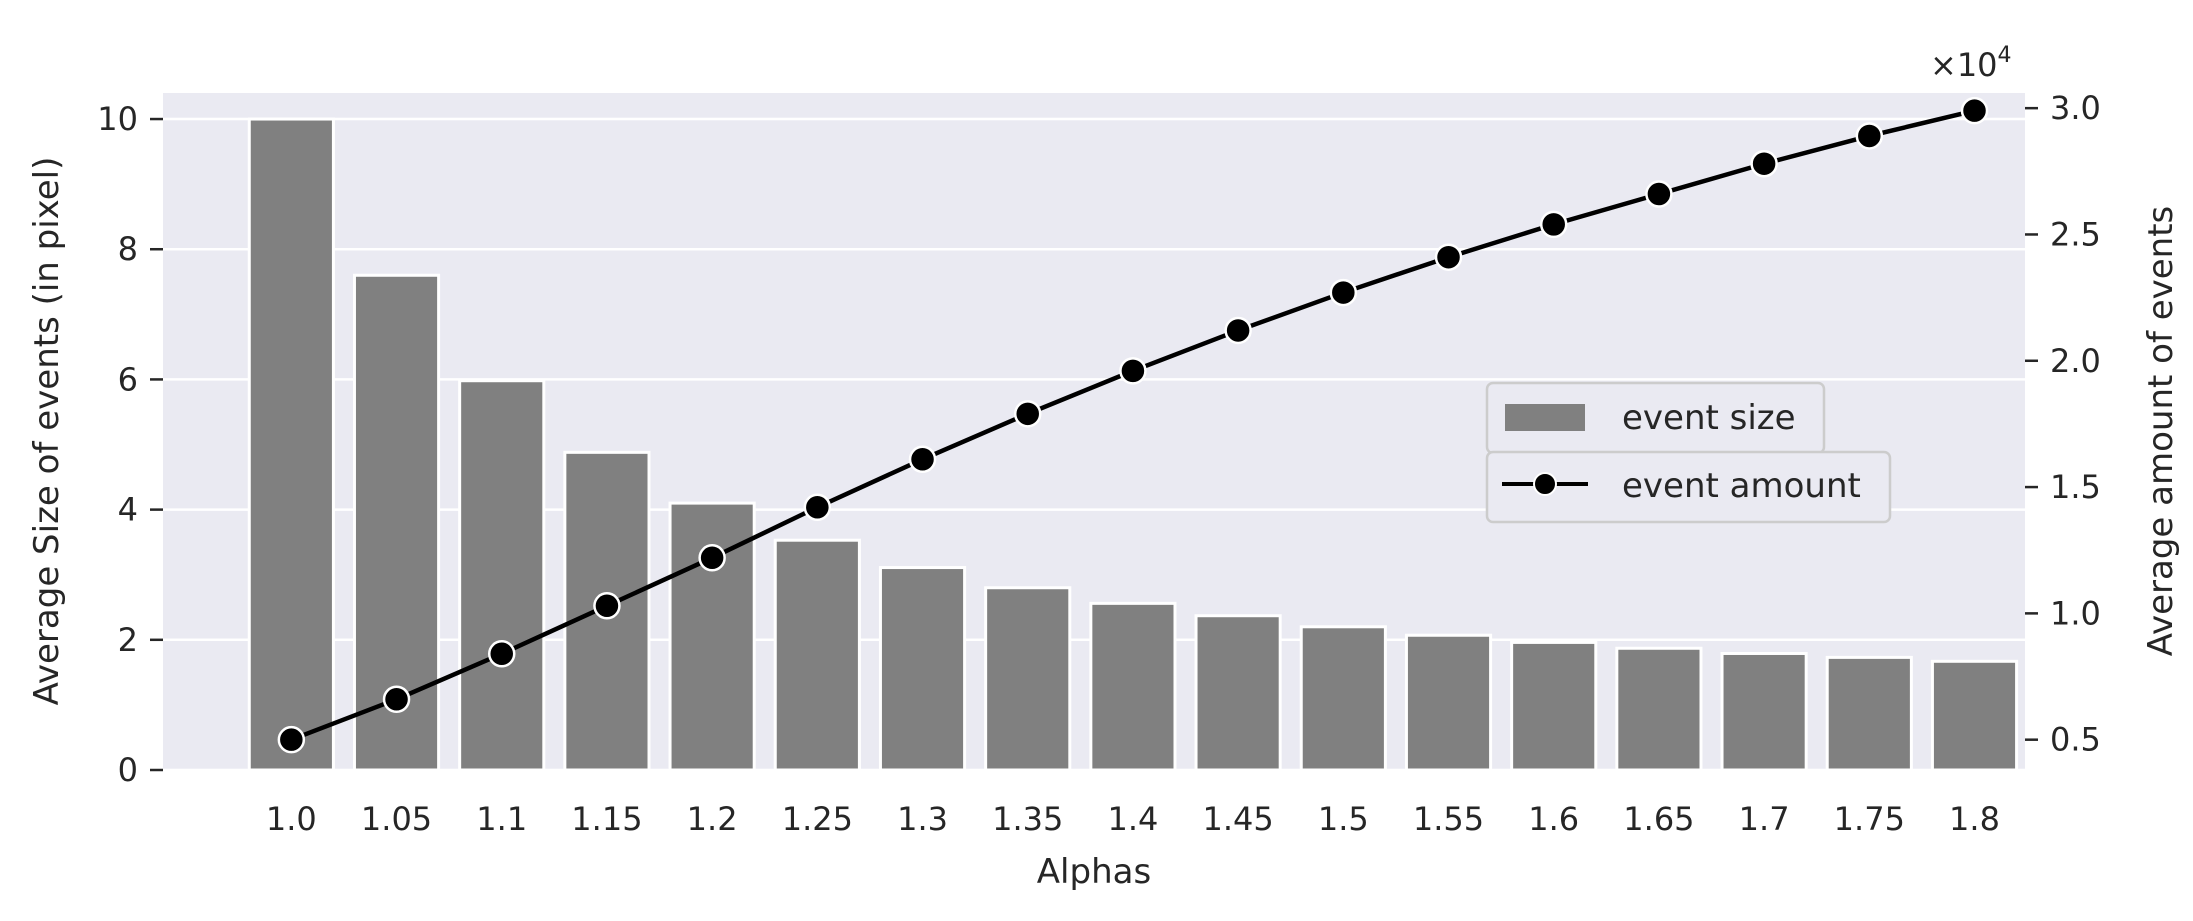  What do you see at coordinates (2075, 108) in the screenshot?
I see `right-tick-label: 3.0` at bounding box center [2075, 108].